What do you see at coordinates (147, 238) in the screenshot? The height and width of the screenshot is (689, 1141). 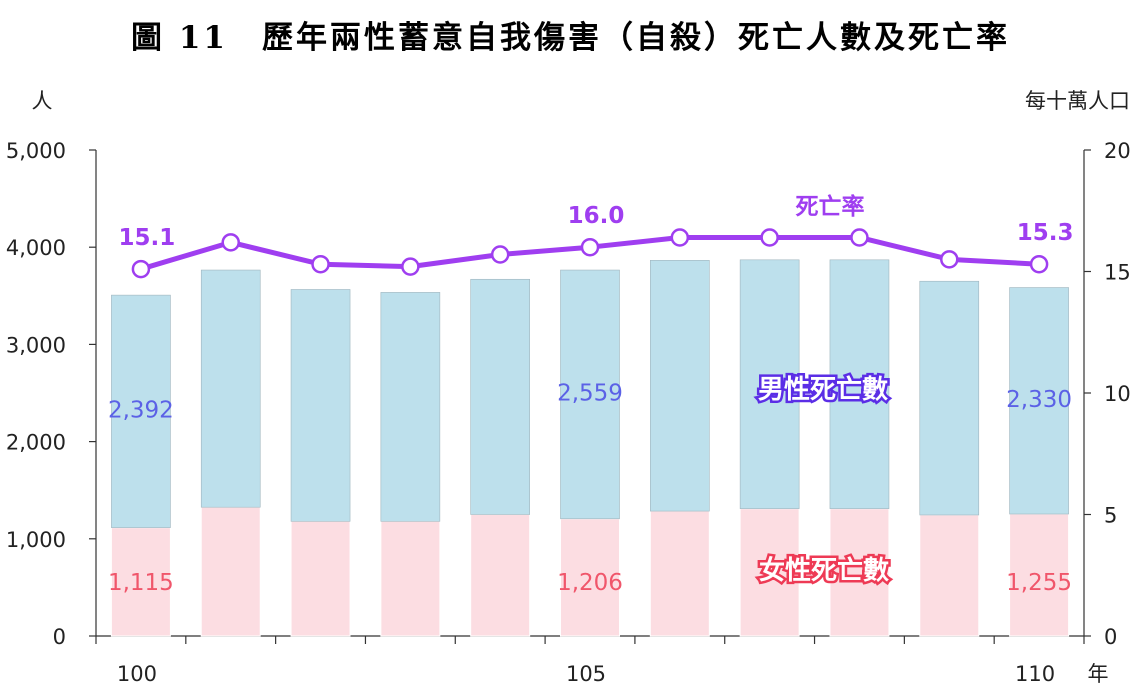 I see `rate-value-label: 15.1` at bounding box center [147, 238].